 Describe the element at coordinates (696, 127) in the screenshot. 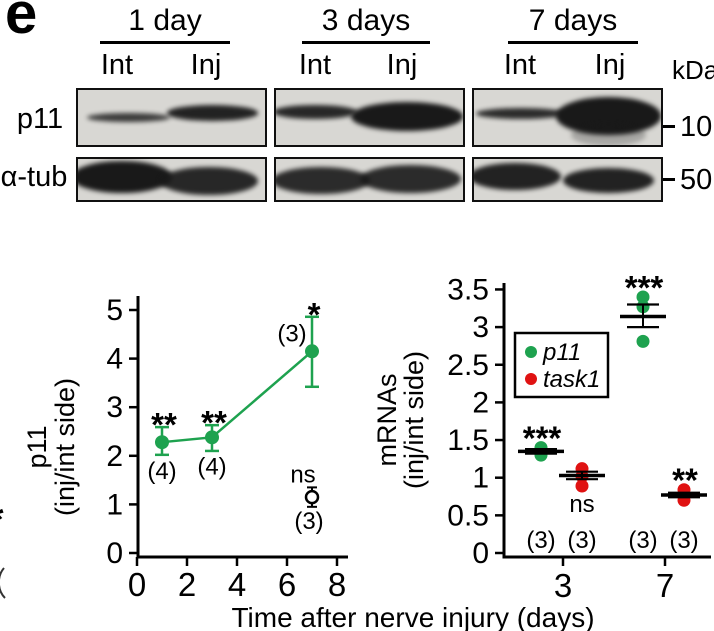

I see `mw-marker-10: 10` at that location.